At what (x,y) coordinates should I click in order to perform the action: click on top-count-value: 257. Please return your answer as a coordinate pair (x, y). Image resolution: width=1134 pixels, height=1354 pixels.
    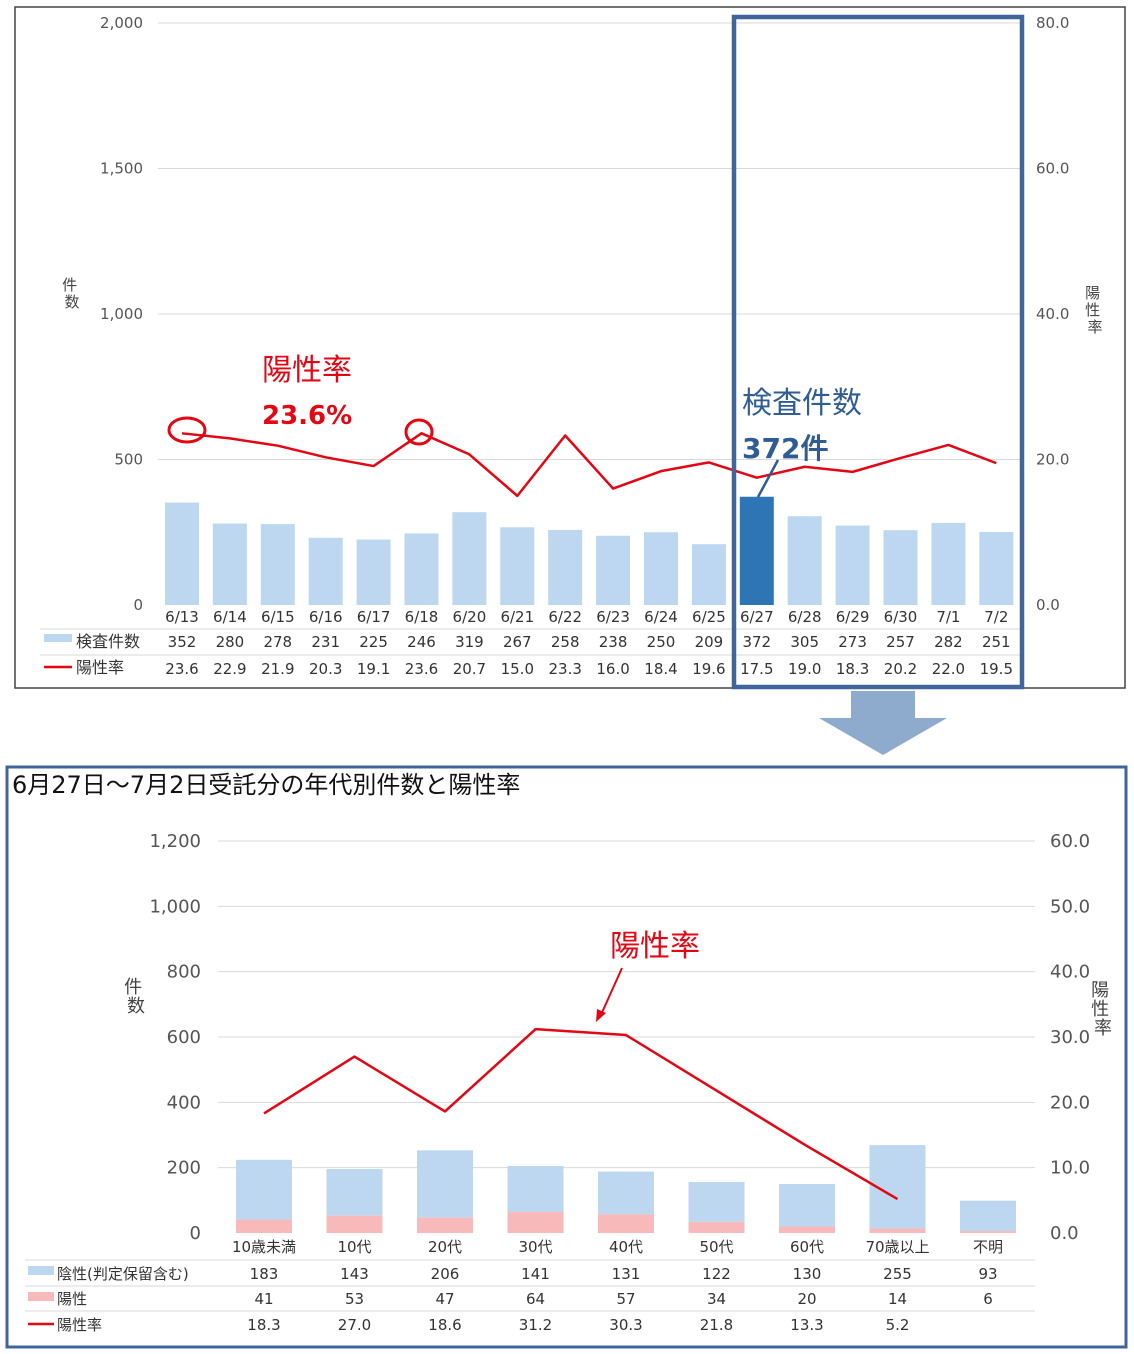
    Looking at the image, I should click on (900, 642).